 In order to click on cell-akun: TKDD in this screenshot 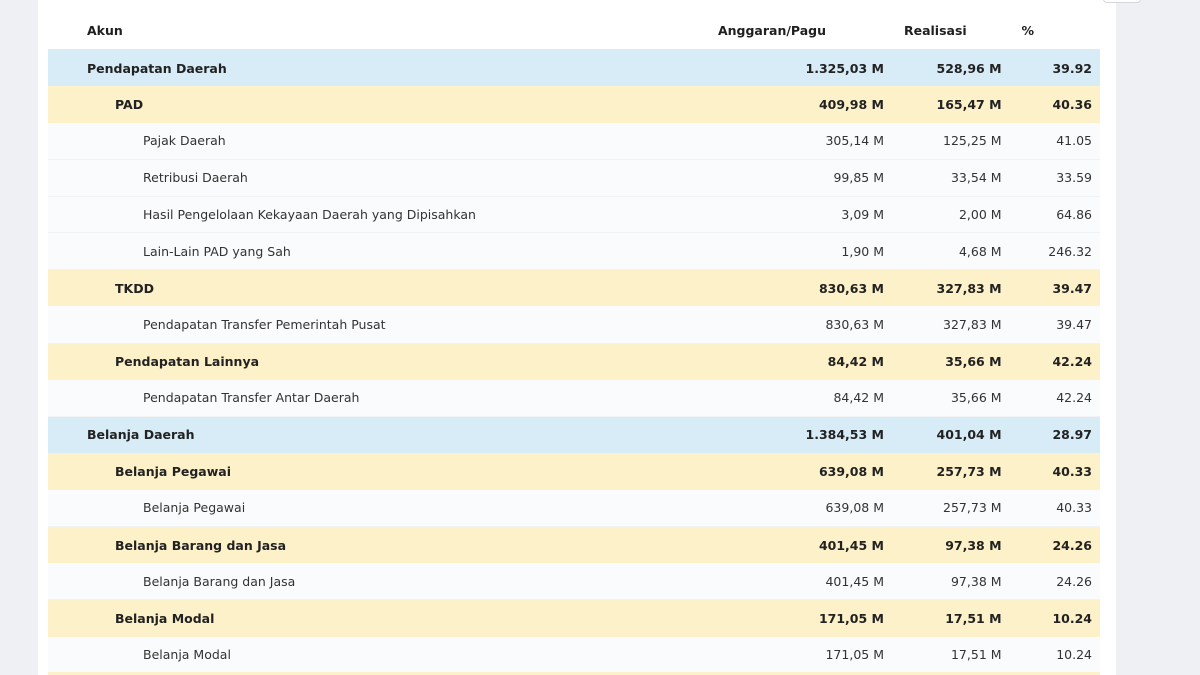, I will do `click(134, 288)`.